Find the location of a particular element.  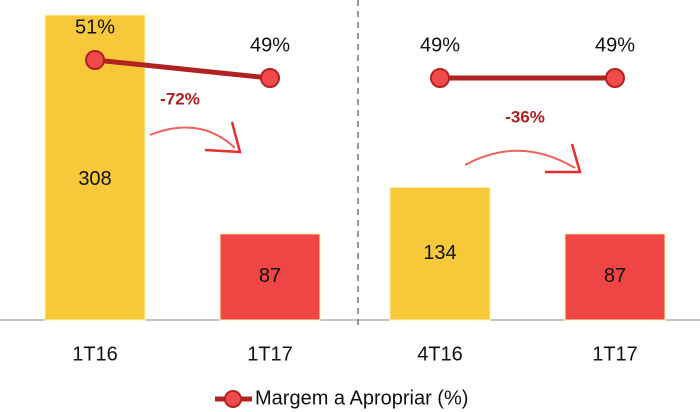

legend-label: Margem a Apropriar (%) is located at coordinates (361, 398).